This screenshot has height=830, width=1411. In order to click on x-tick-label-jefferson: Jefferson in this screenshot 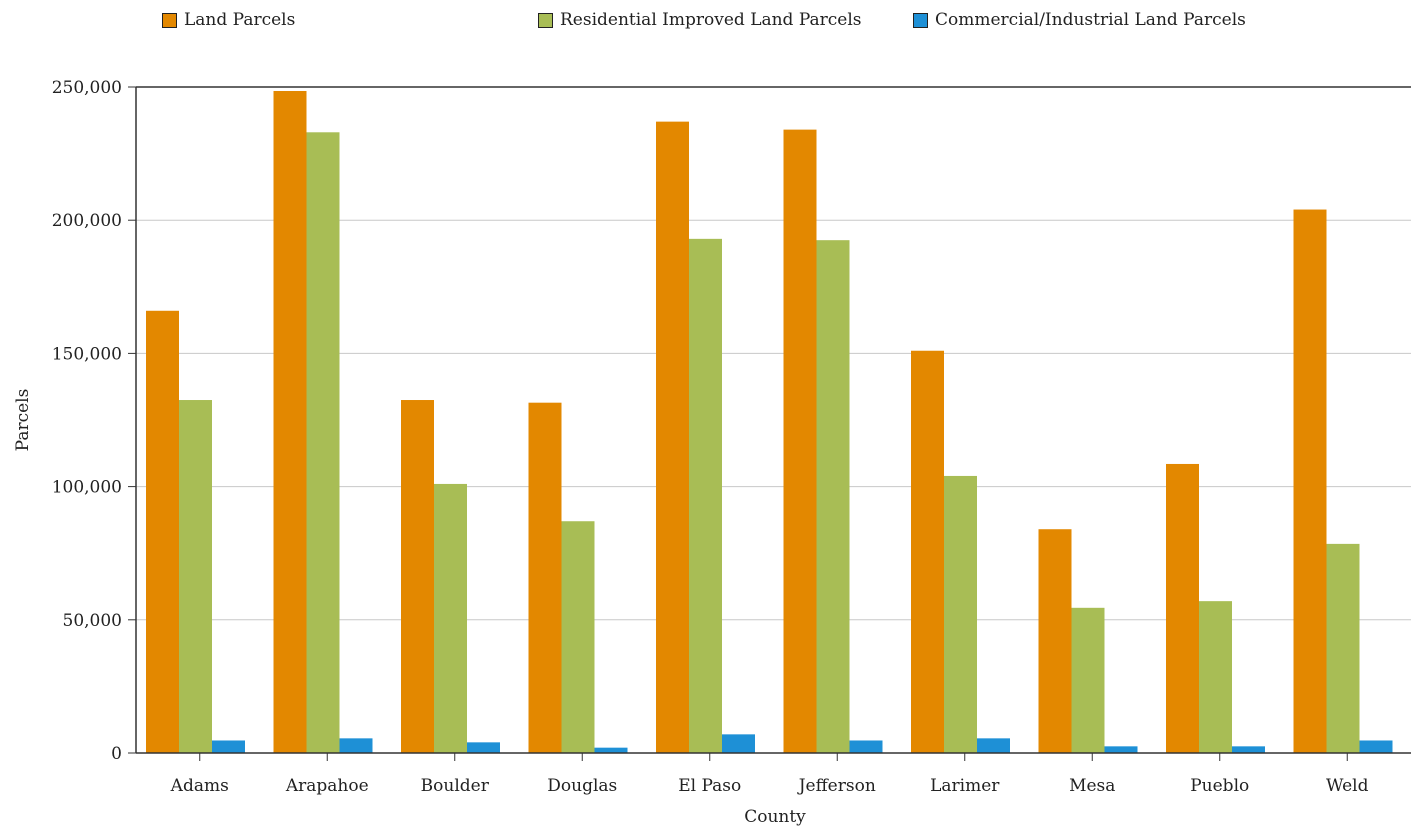, I will do `click(836, 786)`.